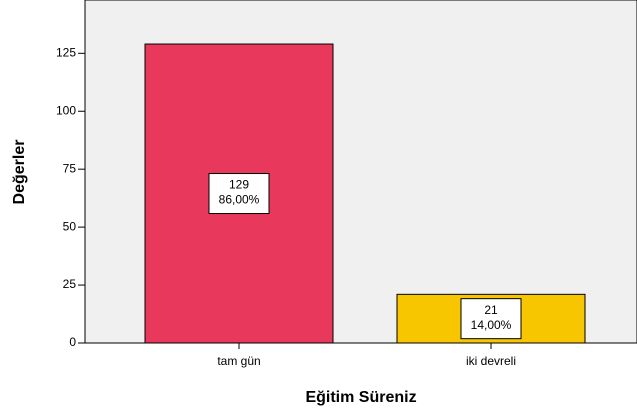 This screenshot has width=637, height=419. Describe the element at coordinates (72, 342) in the screenshot. I see `y-tick-label: 0` at that location.